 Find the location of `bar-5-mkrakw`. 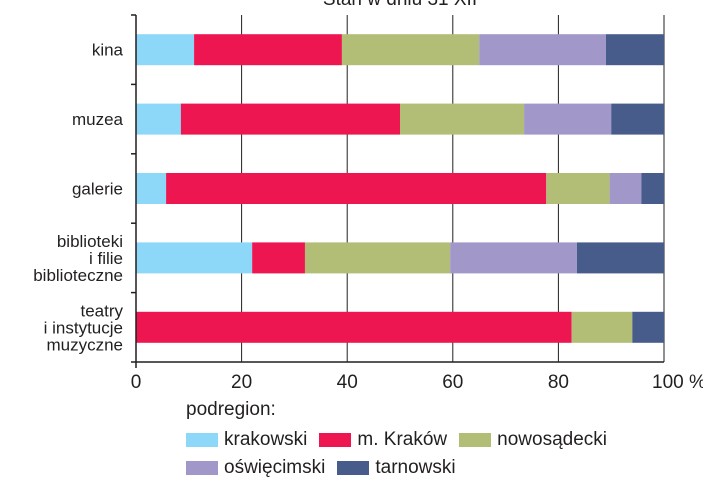

bar-5-mkrakw is located at coordinates (354, 327).